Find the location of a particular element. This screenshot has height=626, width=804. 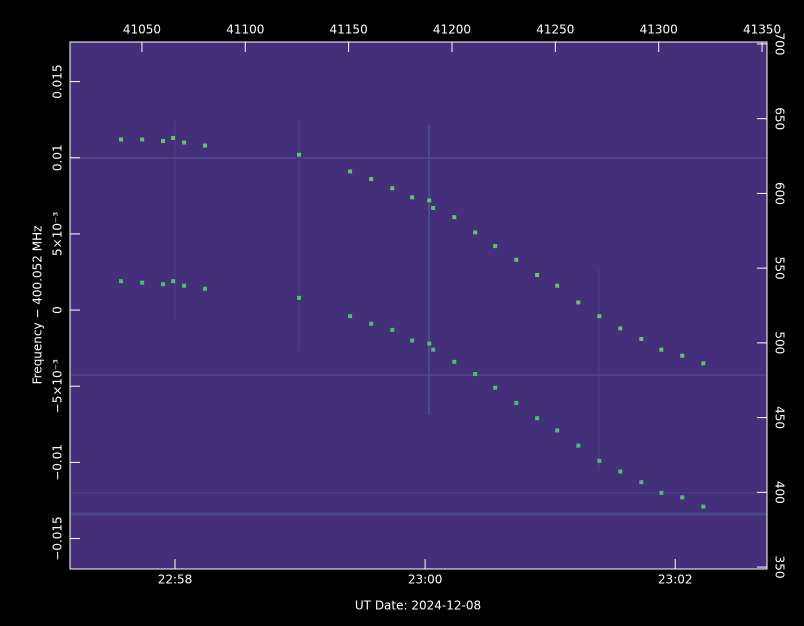

x2-tick-label: 41250 is located at coordinates (555, 30).